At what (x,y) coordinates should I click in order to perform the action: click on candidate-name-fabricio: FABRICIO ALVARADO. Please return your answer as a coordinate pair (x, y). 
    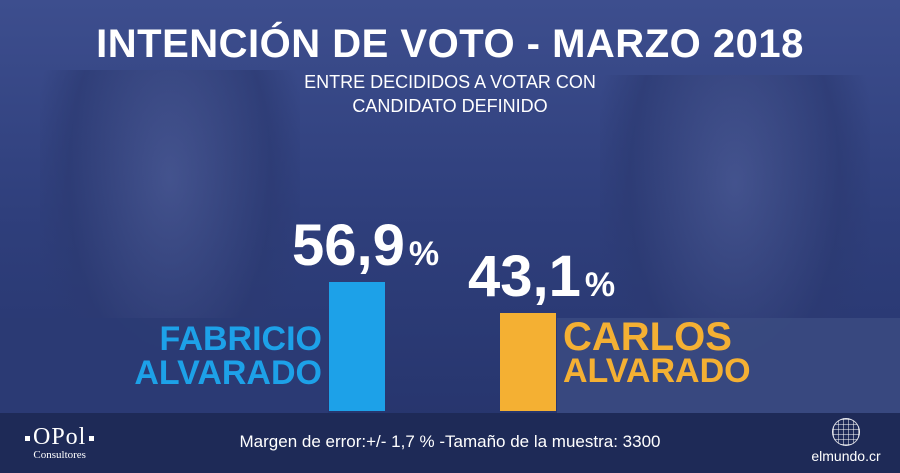
    Looking at the image, I should click on (211, 356).